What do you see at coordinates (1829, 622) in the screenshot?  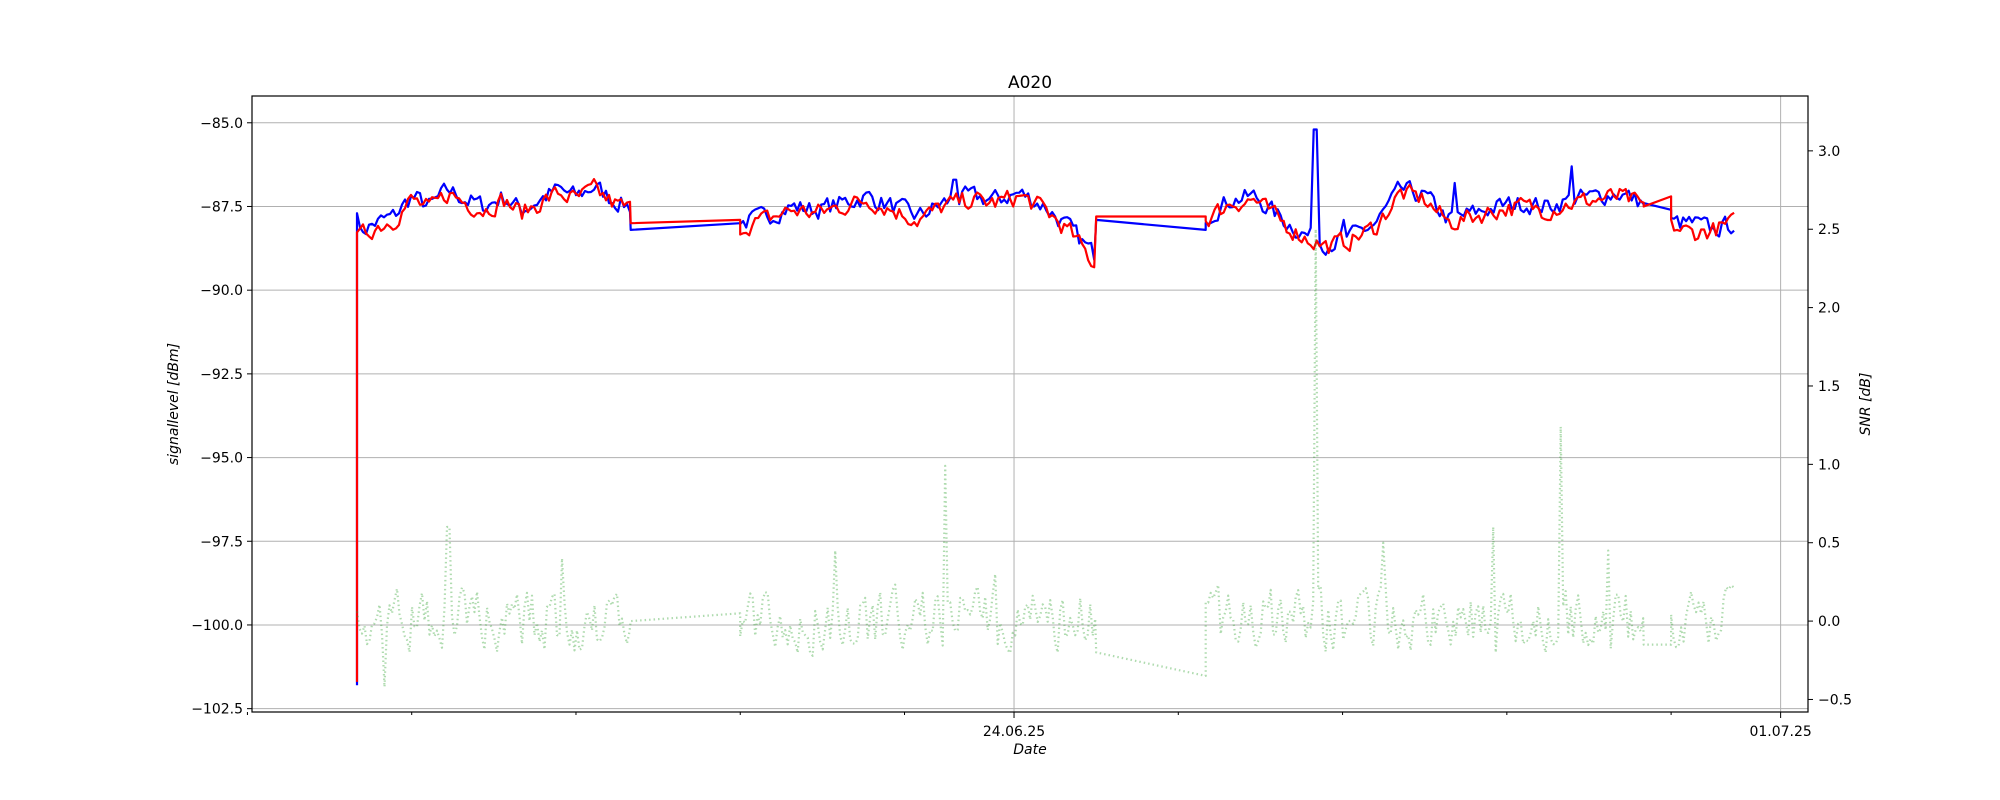 I see `y-right-tick-label: 0.0` at bounding box center [1829, 622].